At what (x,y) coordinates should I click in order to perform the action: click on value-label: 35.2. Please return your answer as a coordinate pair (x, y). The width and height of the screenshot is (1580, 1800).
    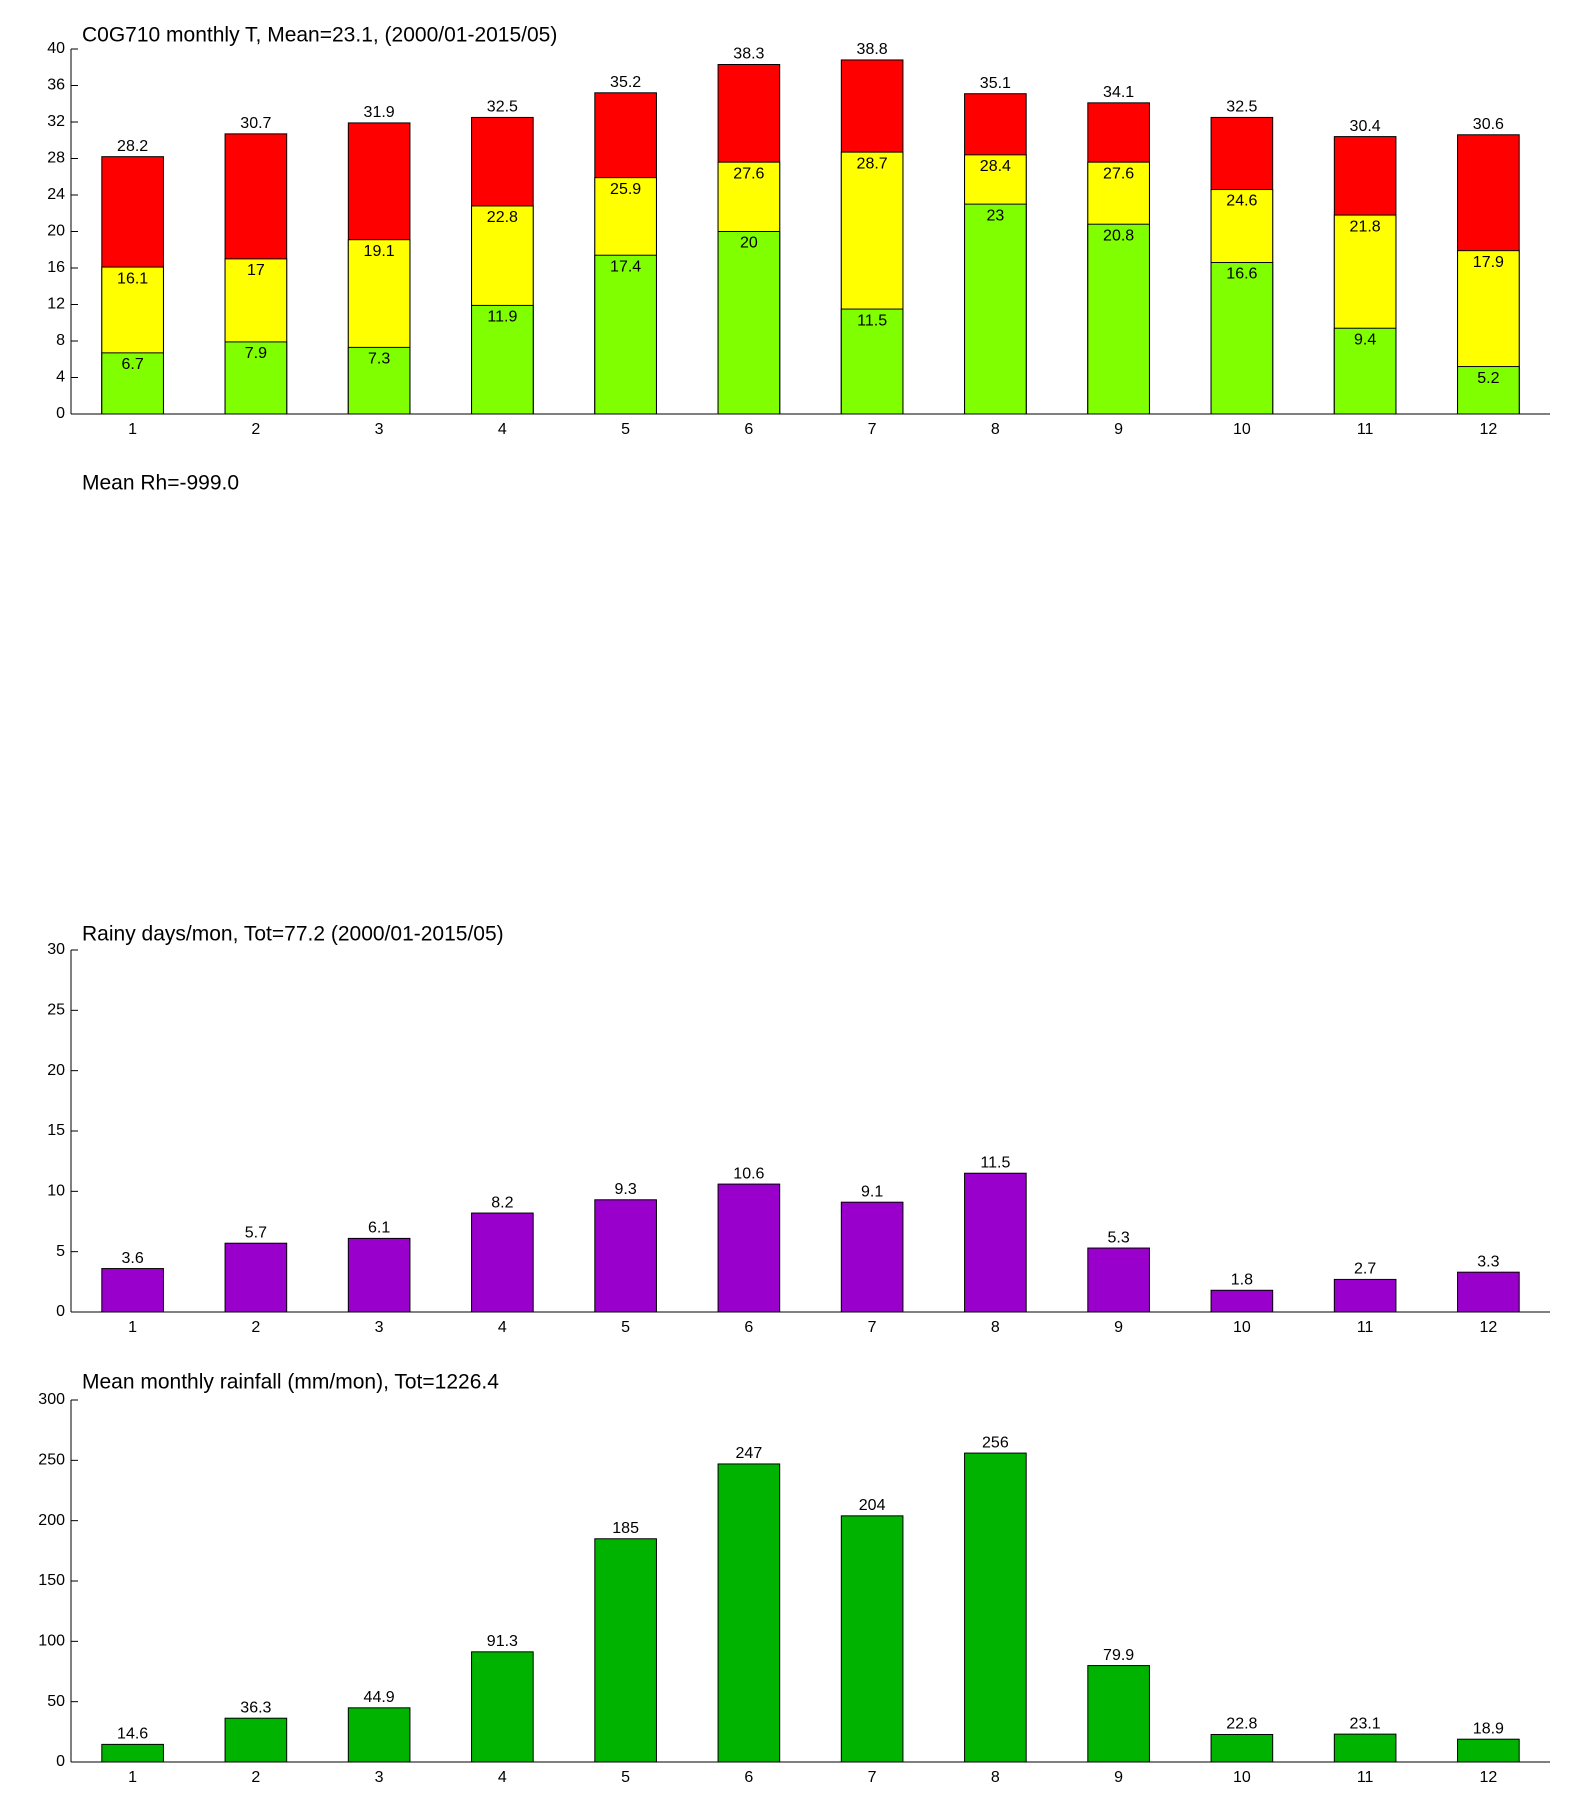
    Looking at the image, I should click on (625, 82).